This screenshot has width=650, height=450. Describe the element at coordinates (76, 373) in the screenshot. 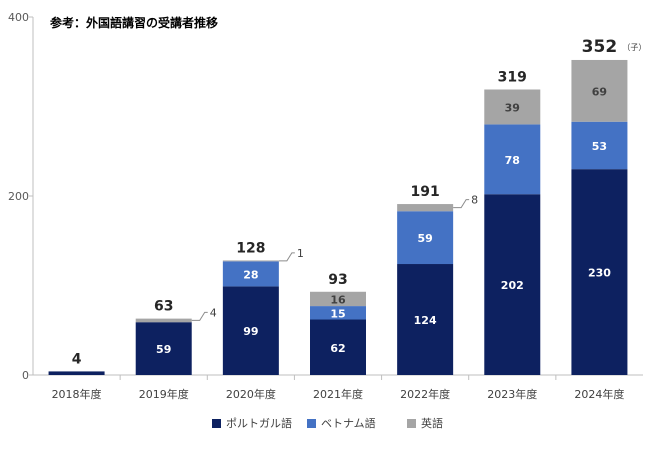

I see `bar-1-2018年度` at that location.